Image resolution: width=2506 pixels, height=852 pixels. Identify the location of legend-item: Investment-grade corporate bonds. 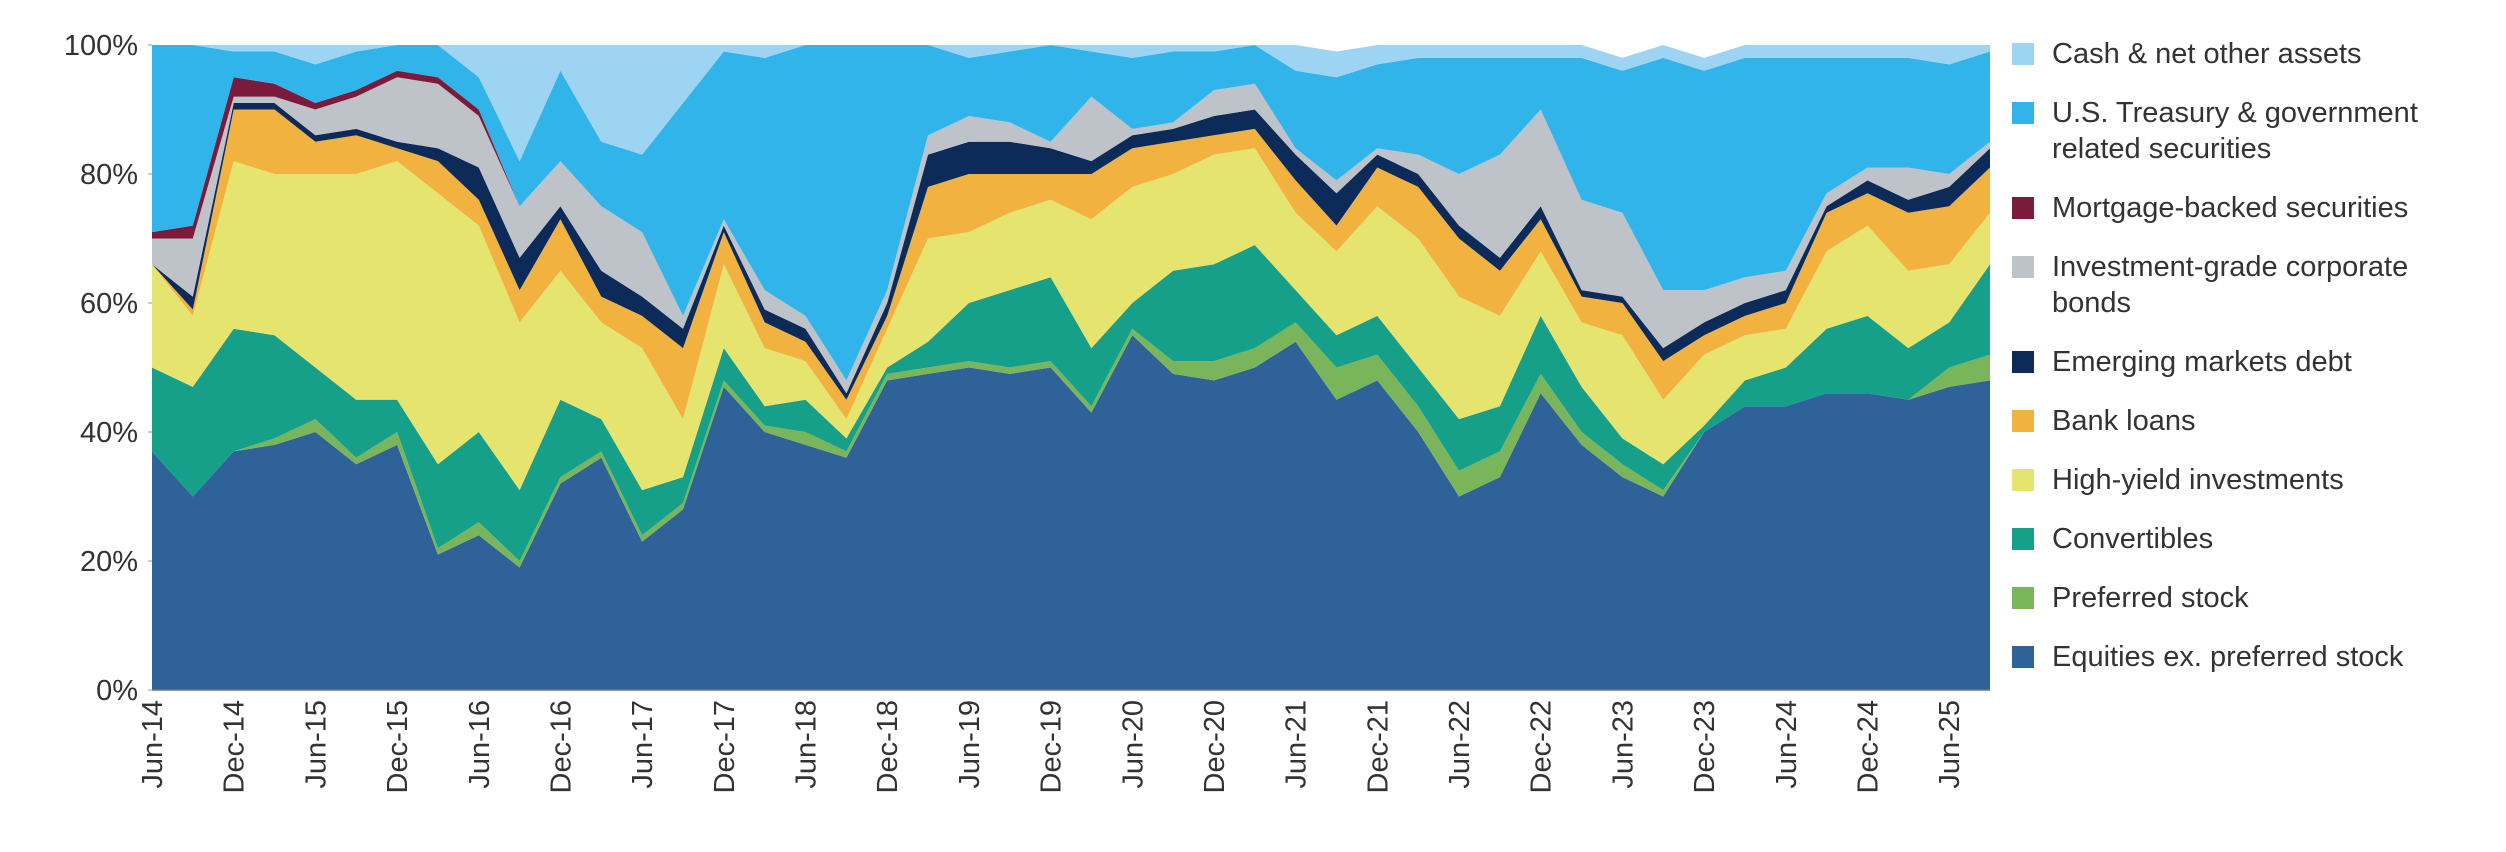
(2227, 285).